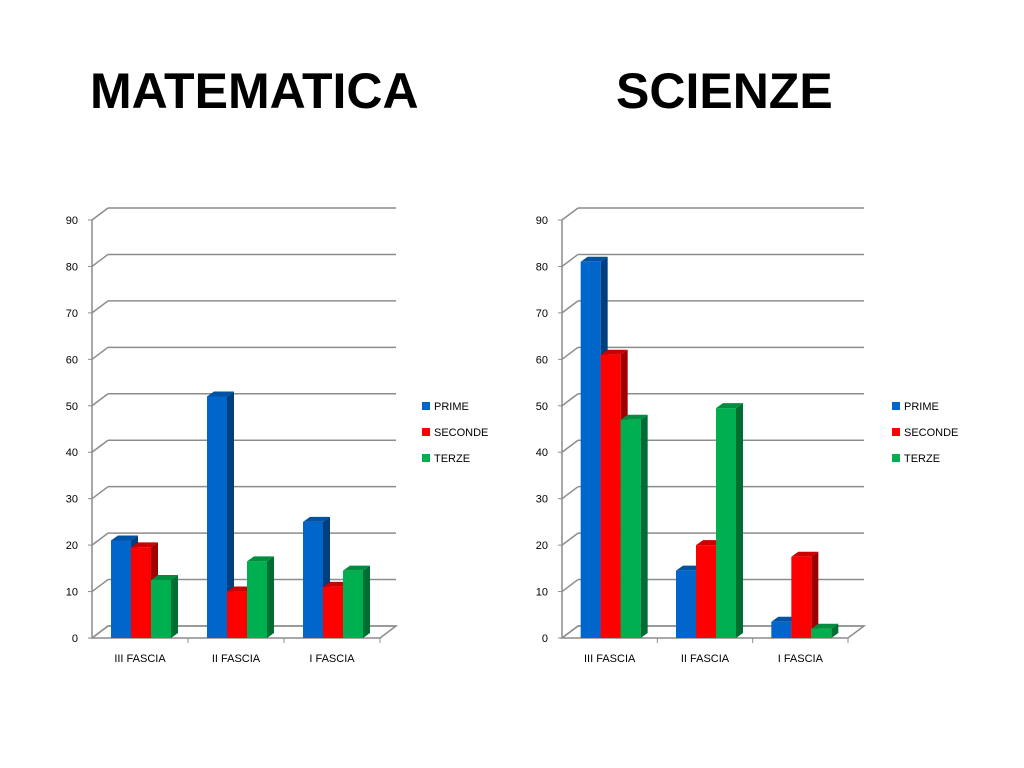 This screenshot has height=768, width=1024. Describe the element at coordinates (72, 453) in the screenshot. I see `y-tick-label: 40` at that location.